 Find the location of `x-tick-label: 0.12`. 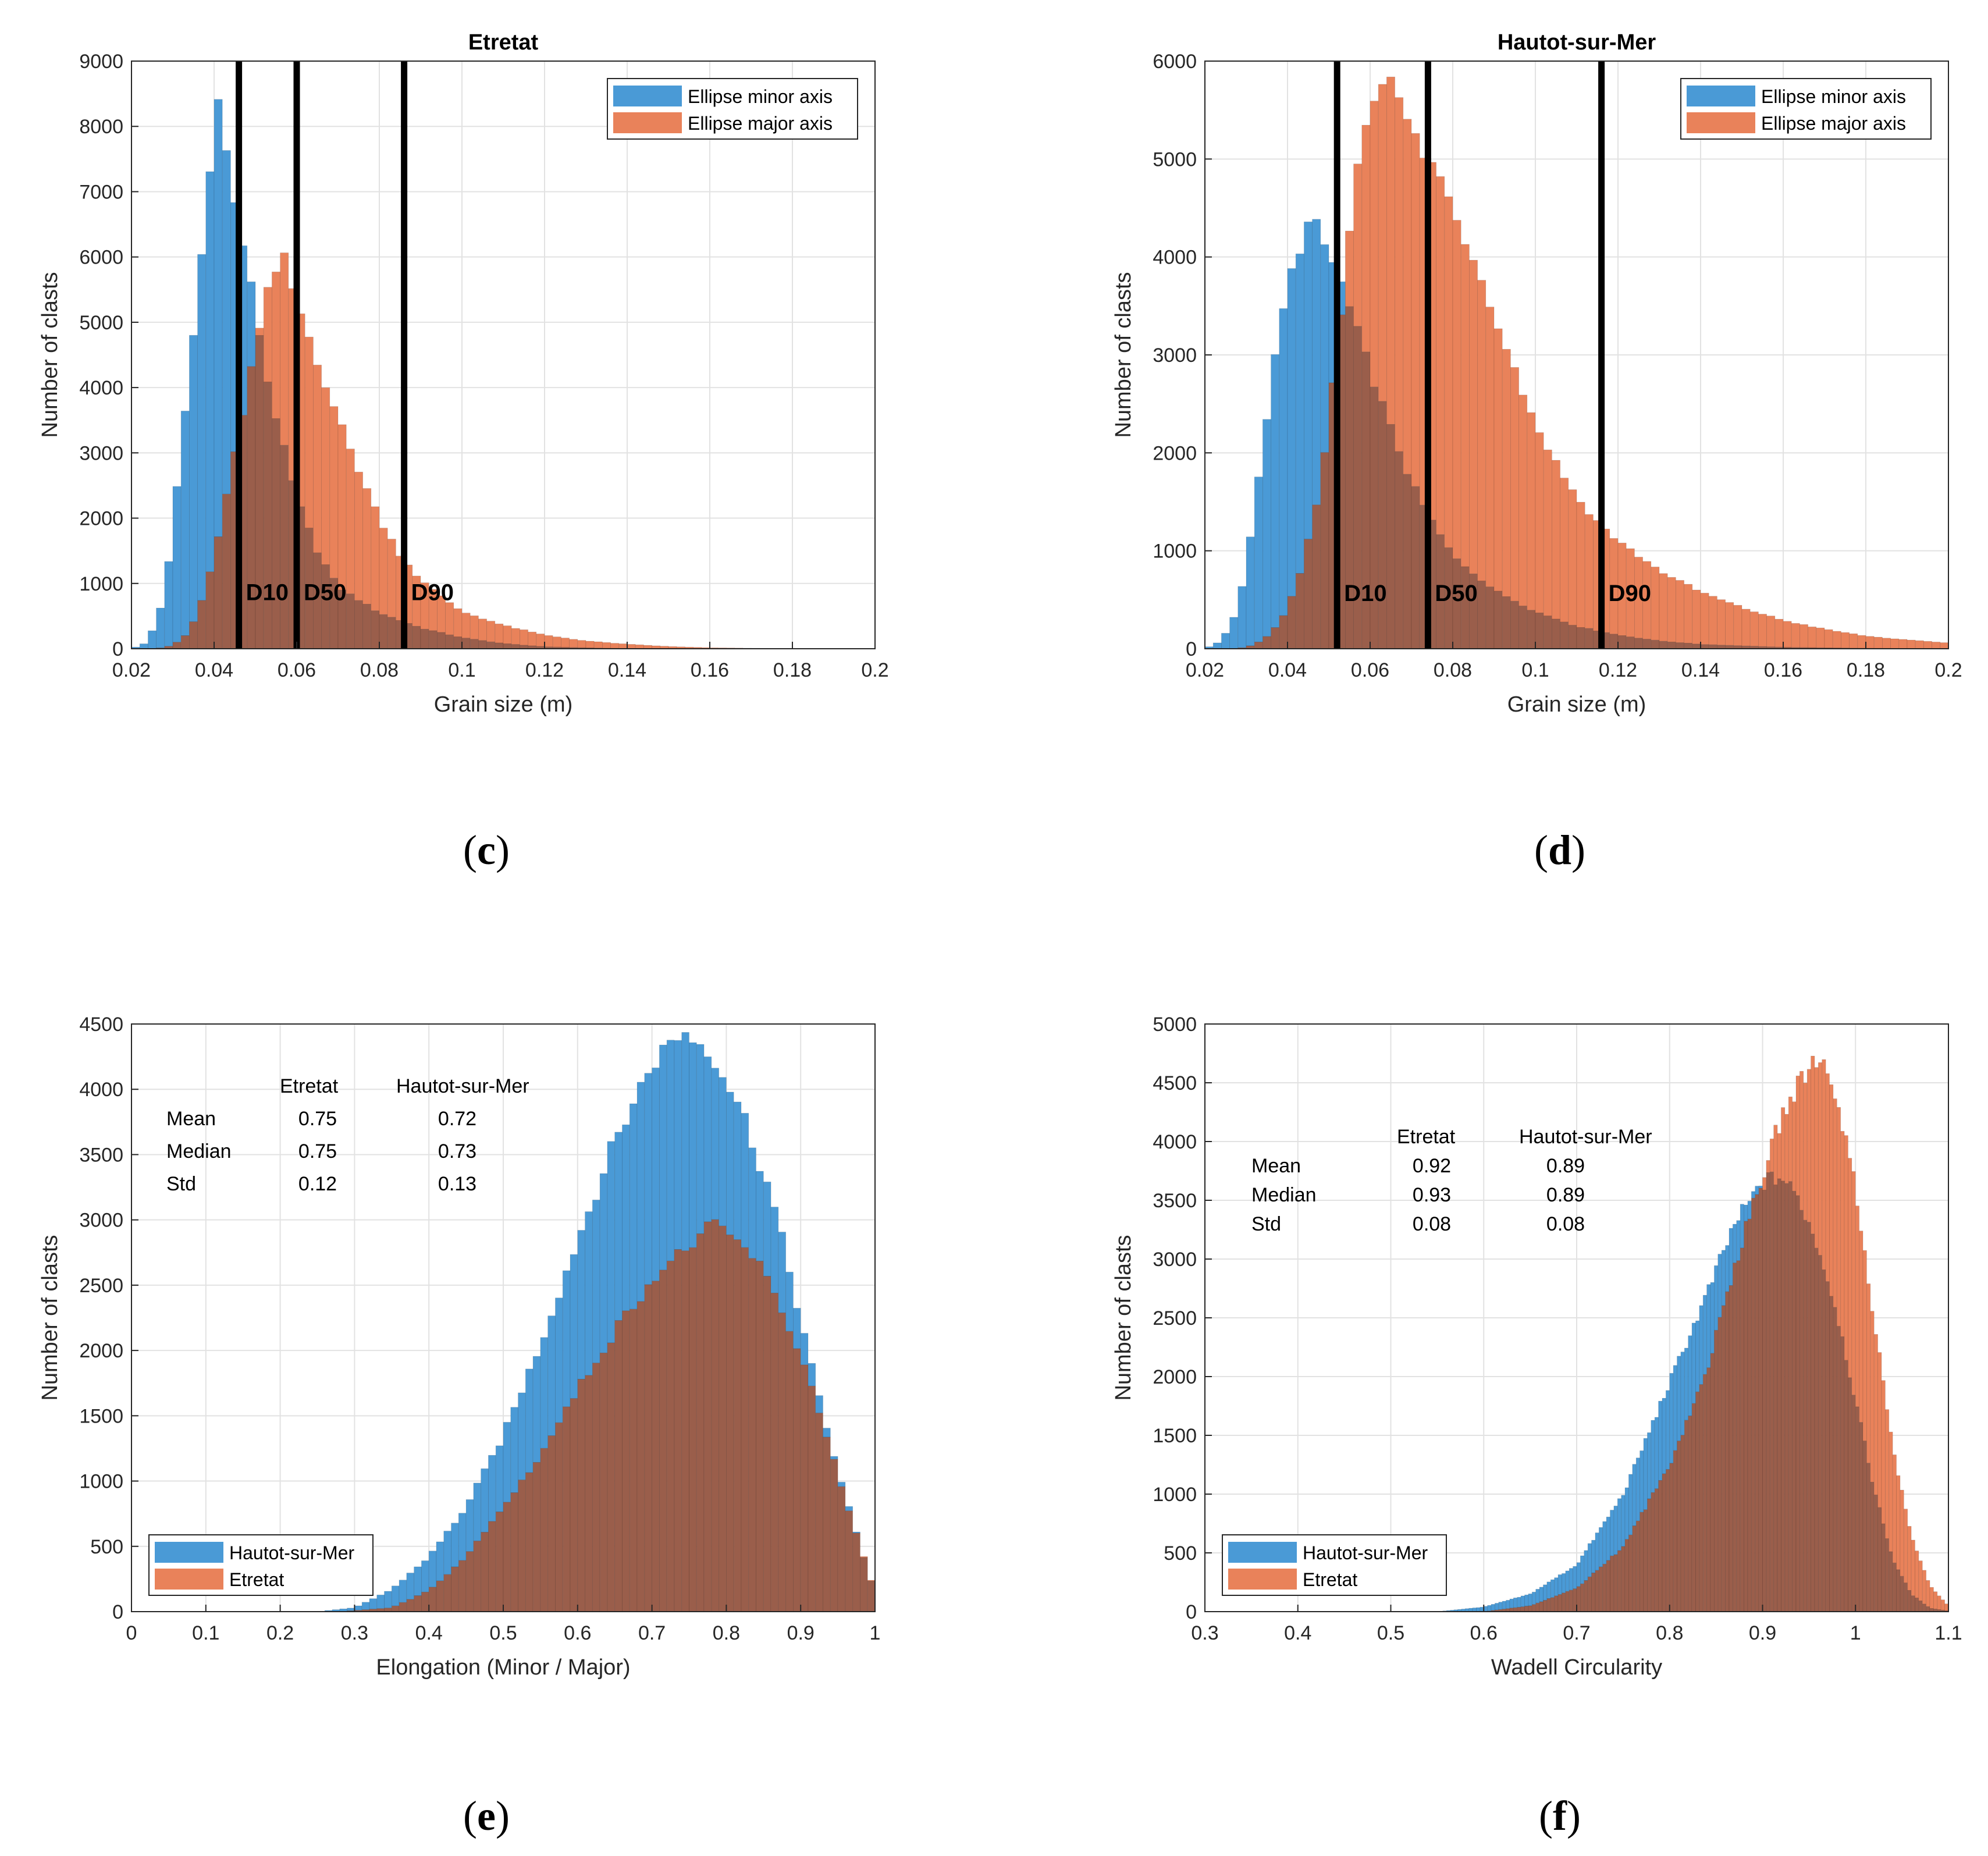

x-tick-label: 0.12 is located at coordinates (545, 670).